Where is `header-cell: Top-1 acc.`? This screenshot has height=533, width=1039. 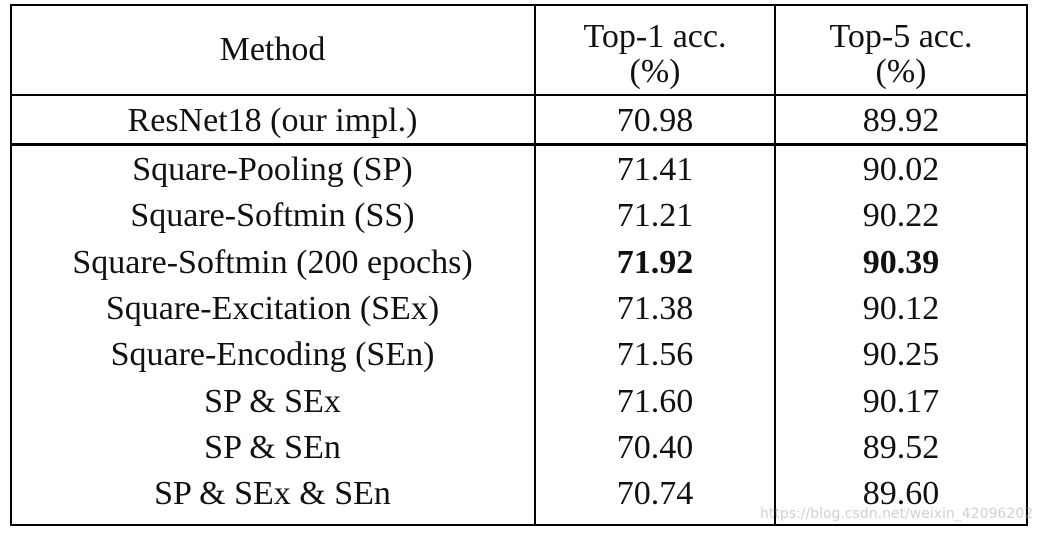
header-cell: Top-1 acc. is located at coordinates (655, 36).